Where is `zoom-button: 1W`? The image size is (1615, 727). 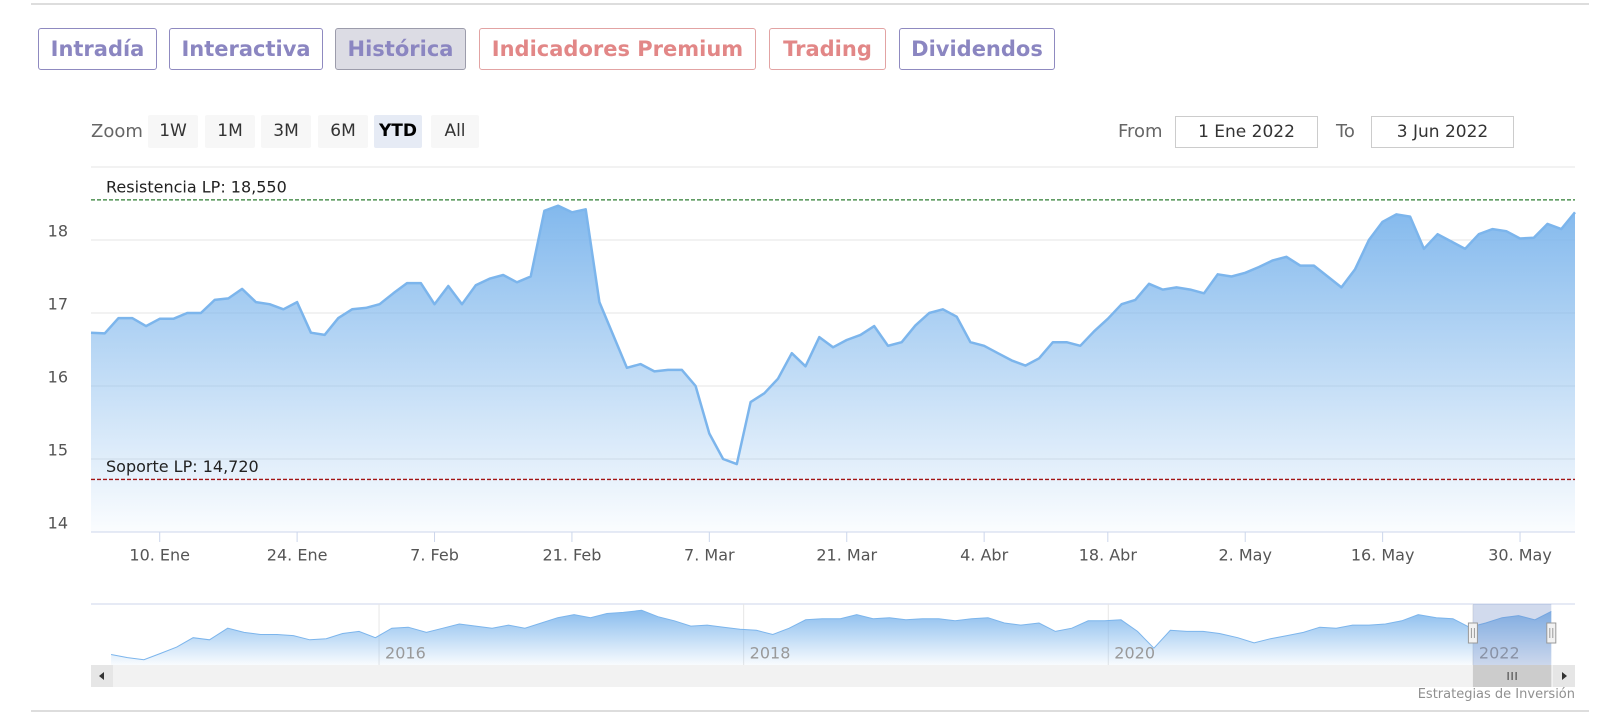
zoom-button: 1W is located at coordinates (173, 131).